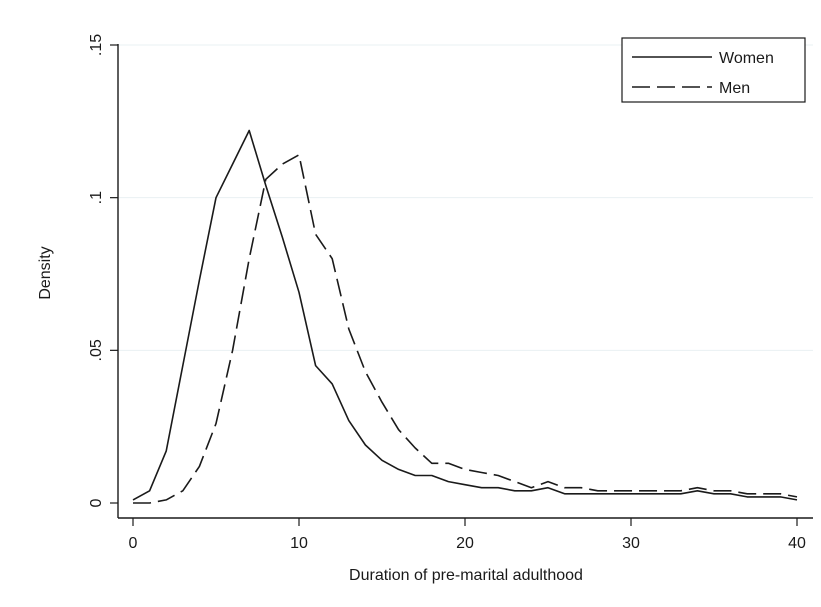  What do you see at coordinates (465, 543) in the screenshot?
I see `x-tick-label: 20` at bounding box center [465, 543].